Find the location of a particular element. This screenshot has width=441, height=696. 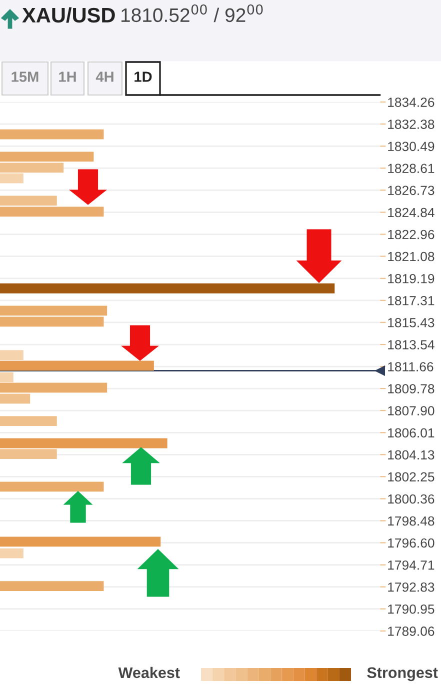

y-tick-label: 1813.54 is located at coordinates (411, 345).